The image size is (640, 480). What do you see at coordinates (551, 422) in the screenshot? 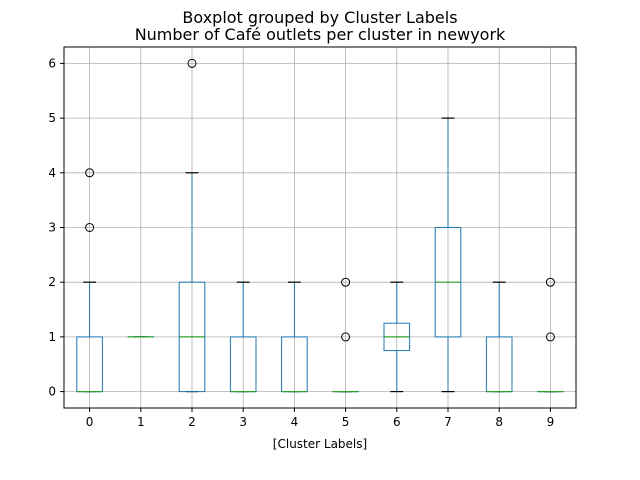
I see `x-tick-label: 9` at bounding box center [551, 422].